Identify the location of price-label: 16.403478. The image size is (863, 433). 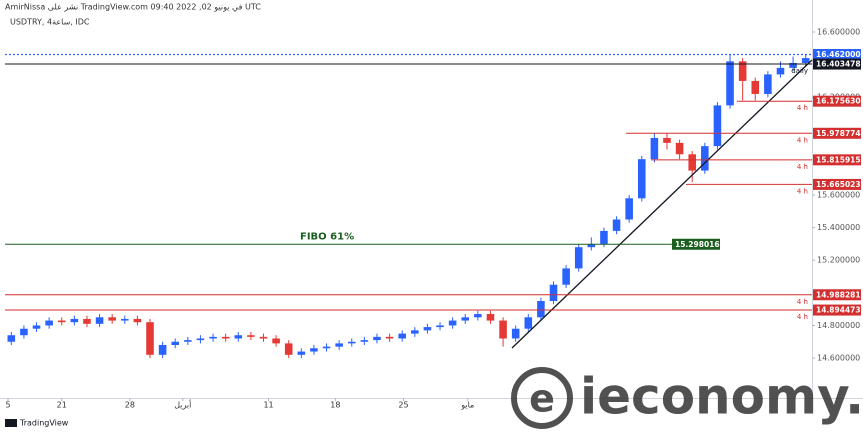
(838, 64).